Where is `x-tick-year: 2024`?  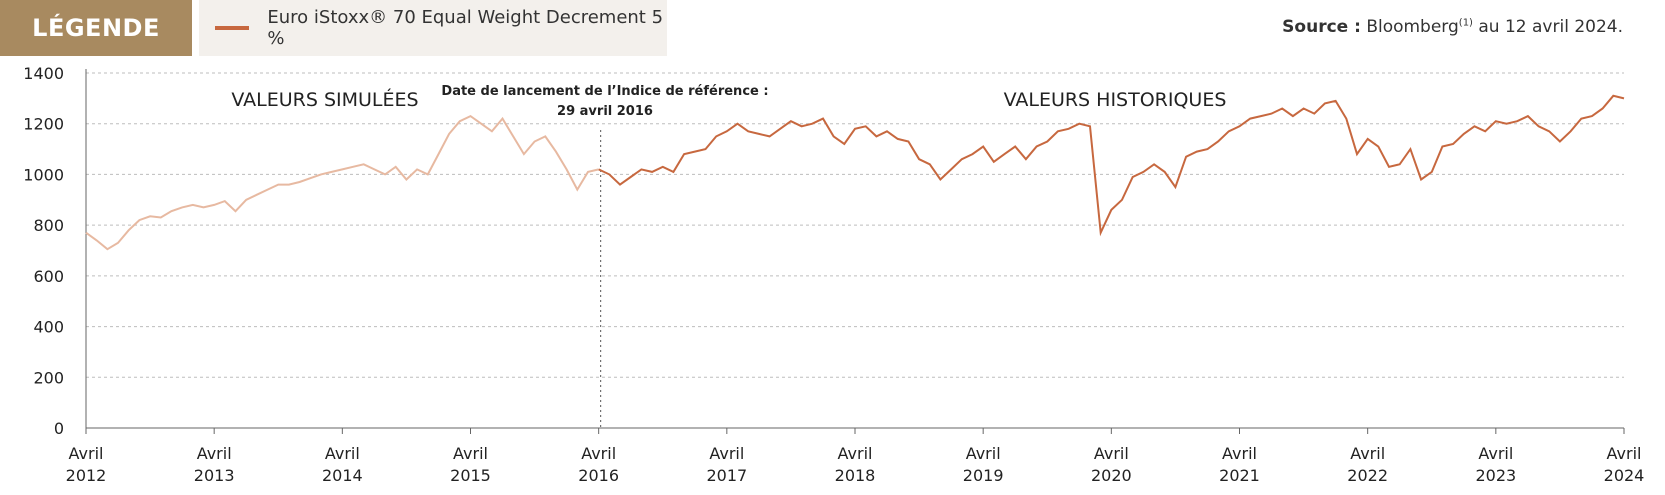 x-tick-year: 2024 is located at coordinates (1624, 475).